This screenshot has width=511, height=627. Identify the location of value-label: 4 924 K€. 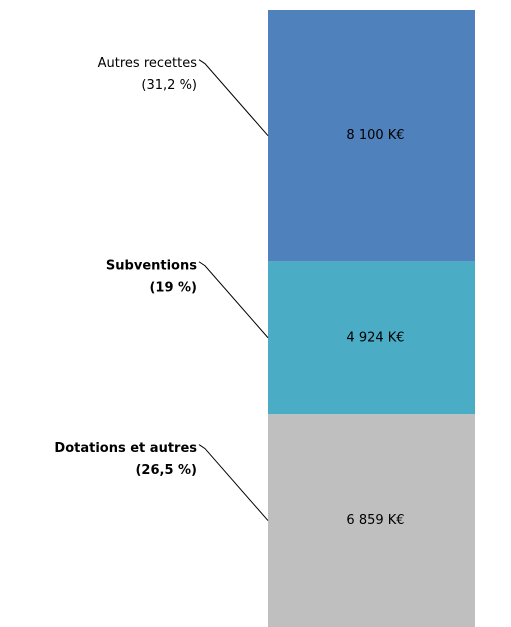
(375, 337).